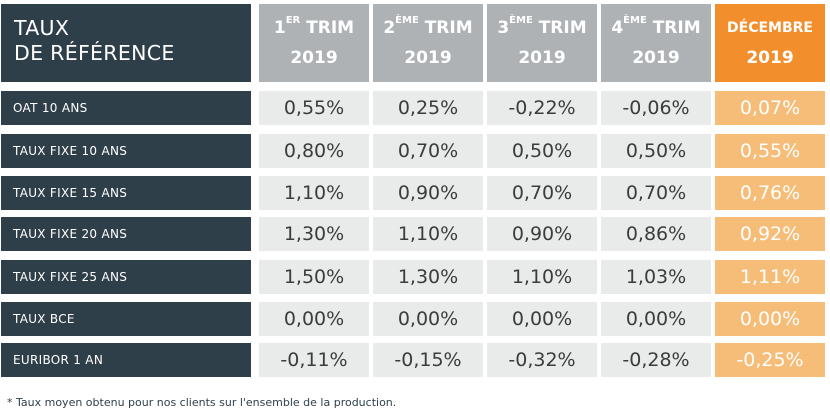  I want to click on column-header-3: 3ÈME TRIM 2019, so click(542, 43).